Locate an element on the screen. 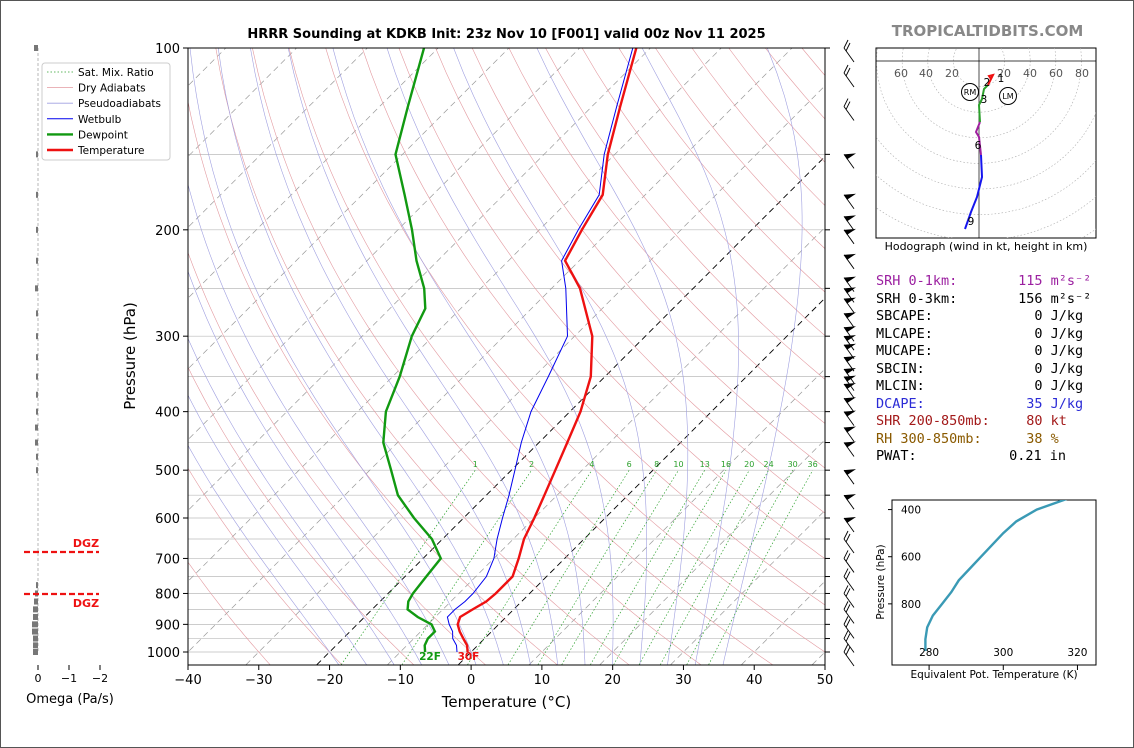 The image size is (1134, 748). y-tick-label: 300 is located at coordinates (167, 337).